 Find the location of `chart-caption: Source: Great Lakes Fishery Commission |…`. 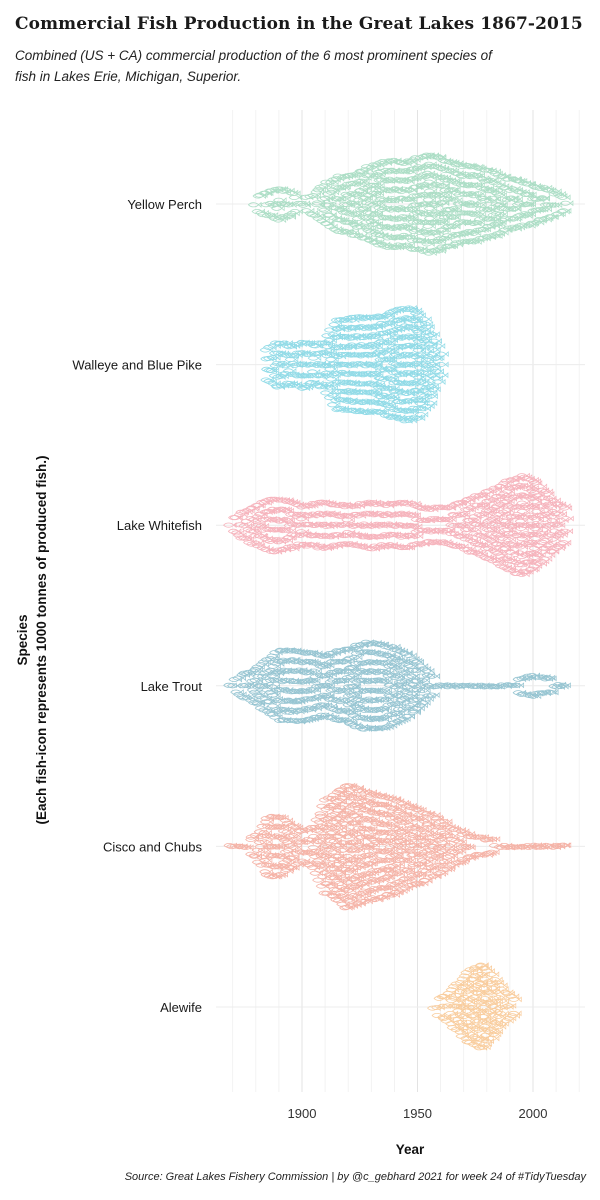

chart-caption: Source: Great Lakes Fishery Commission |… is located at coordinates (355, 1177).